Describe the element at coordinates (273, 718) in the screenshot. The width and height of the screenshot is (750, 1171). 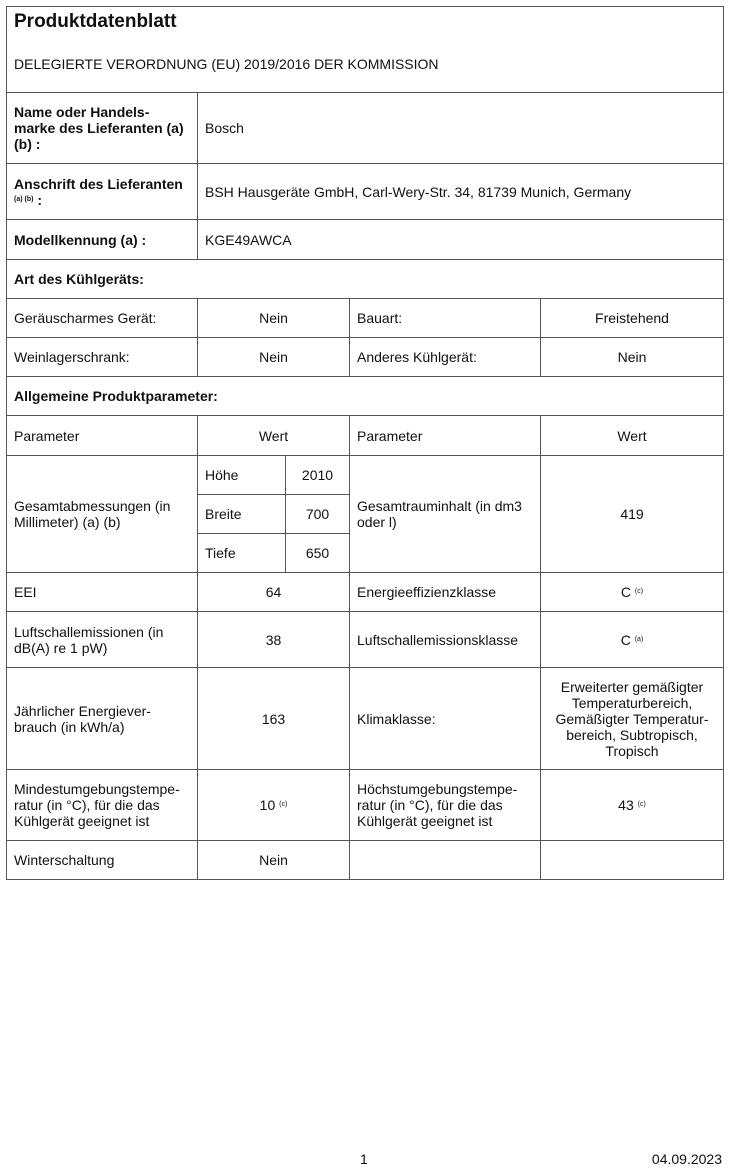
I see `consumption-value: 163` at that location.